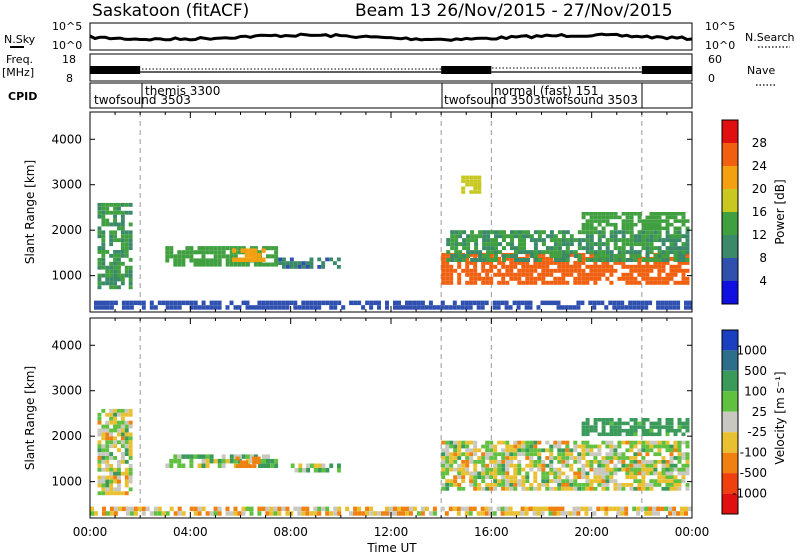 The image size is (800, 554). Describe the element at coordinates (692, 532) in the screenshot. I see `x-tick-label: 00:00` at that location.